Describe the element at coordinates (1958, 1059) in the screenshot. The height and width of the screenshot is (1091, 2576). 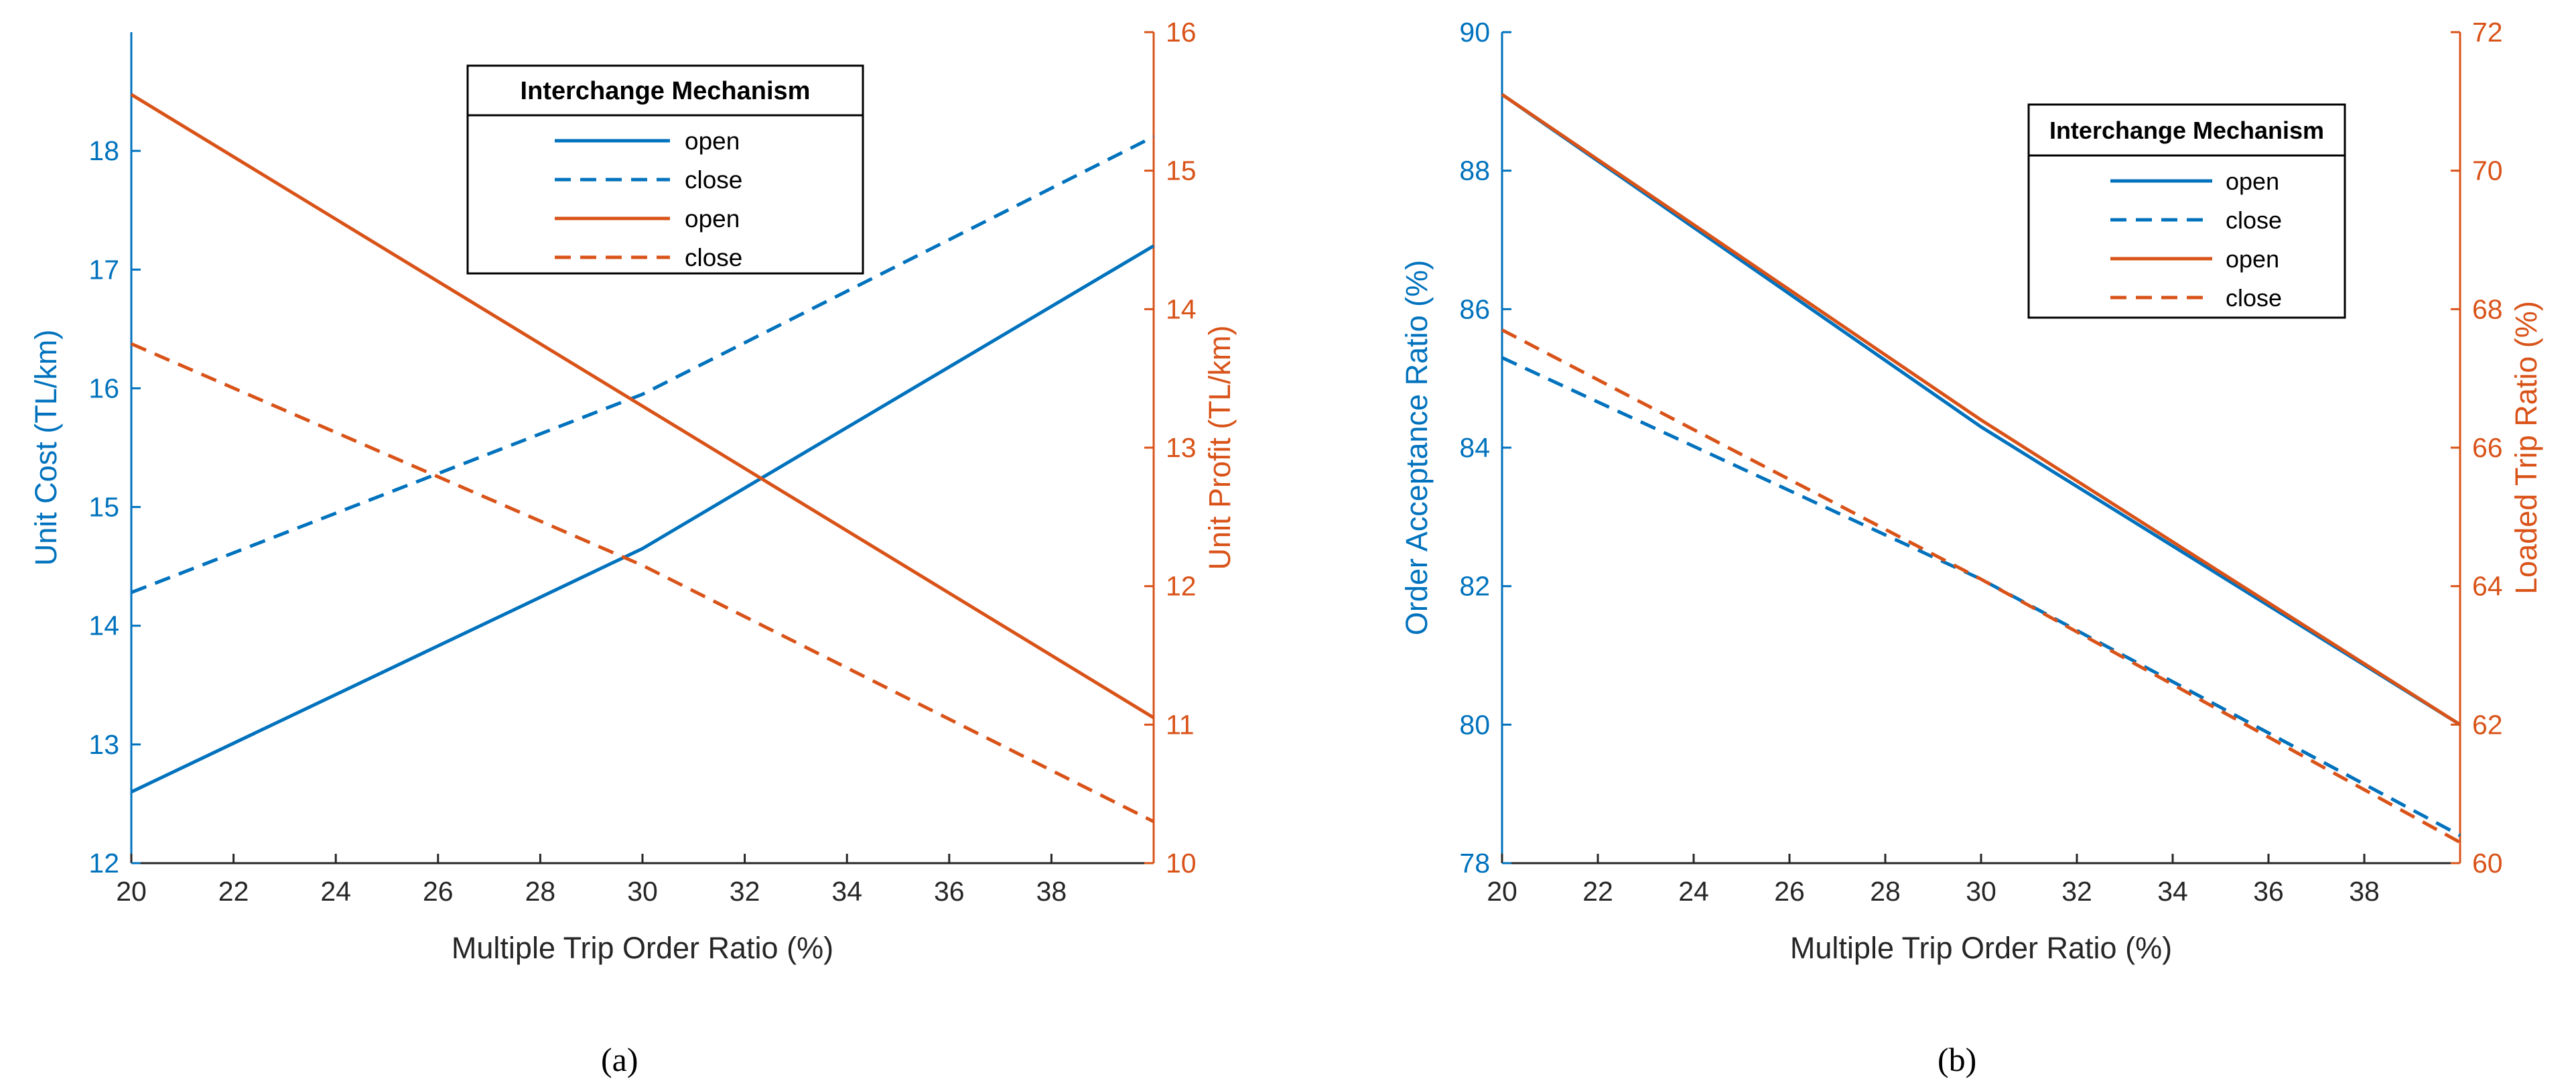
I see `panel-caption-b: (b)` at that location.